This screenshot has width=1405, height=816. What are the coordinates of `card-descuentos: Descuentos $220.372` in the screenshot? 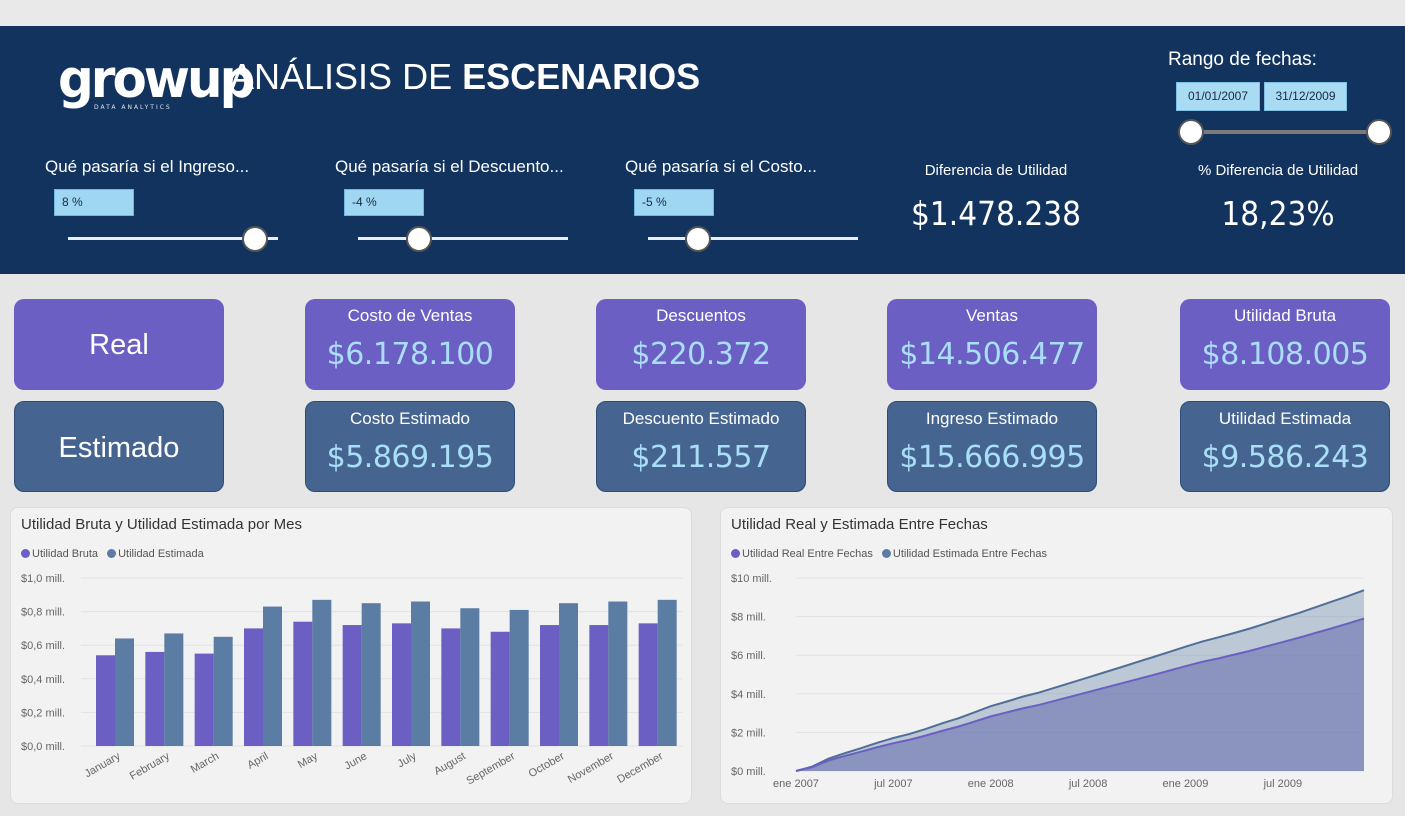 It's located at (701, 344).